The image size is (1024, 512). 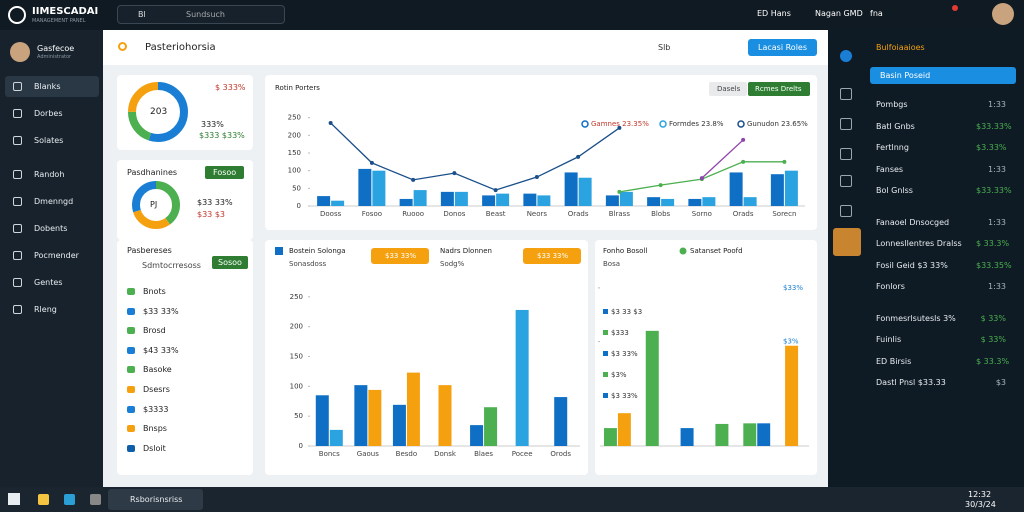 What do you see at coordinates (728, 89) in the screenshot?
I see `button` at bounding box center [728, 89].